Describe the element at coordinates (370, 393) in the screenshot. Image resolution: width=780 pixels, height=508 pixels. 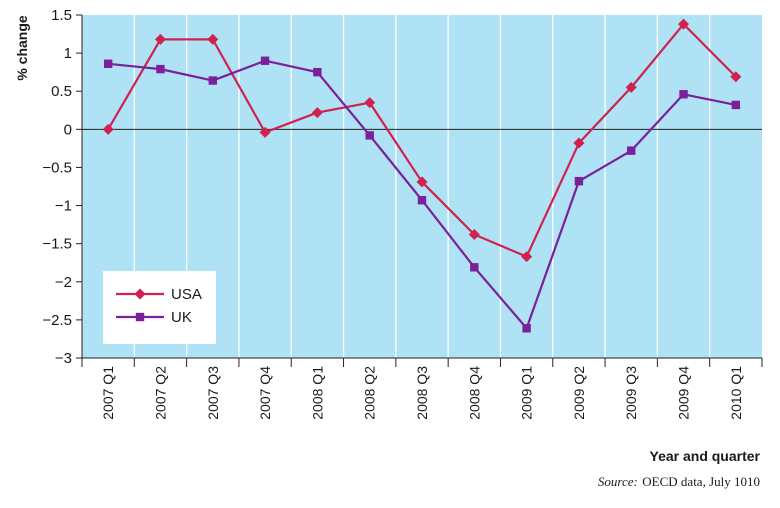
I see `x-tick-label: 2008 Q2` at that location.